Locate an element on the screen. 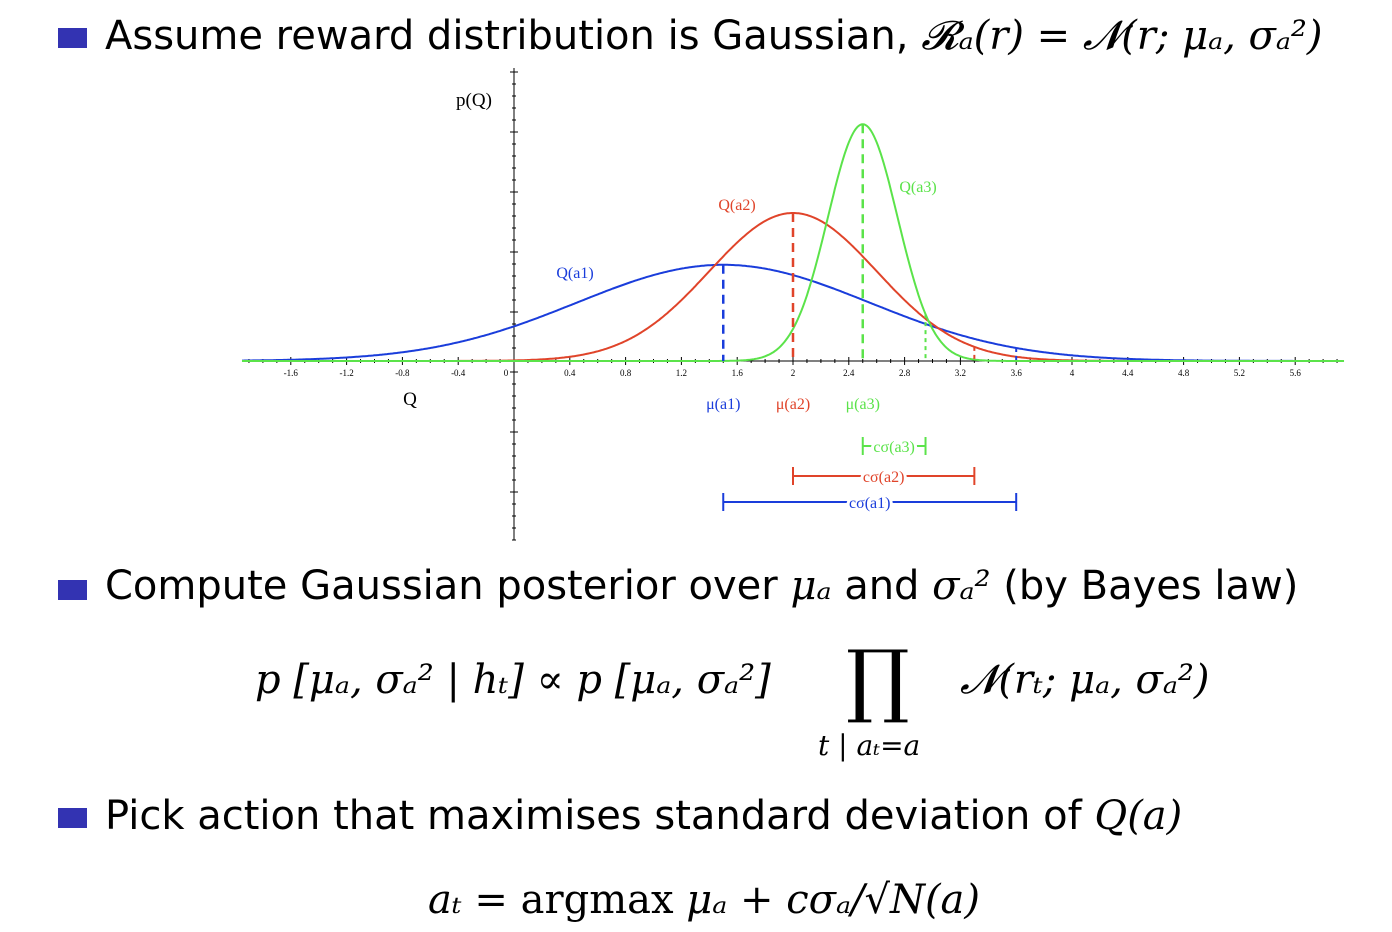 The width and height of the screenshot is (1392, 932). width-label: cσ(a2) is located at coordinates (883, 477).